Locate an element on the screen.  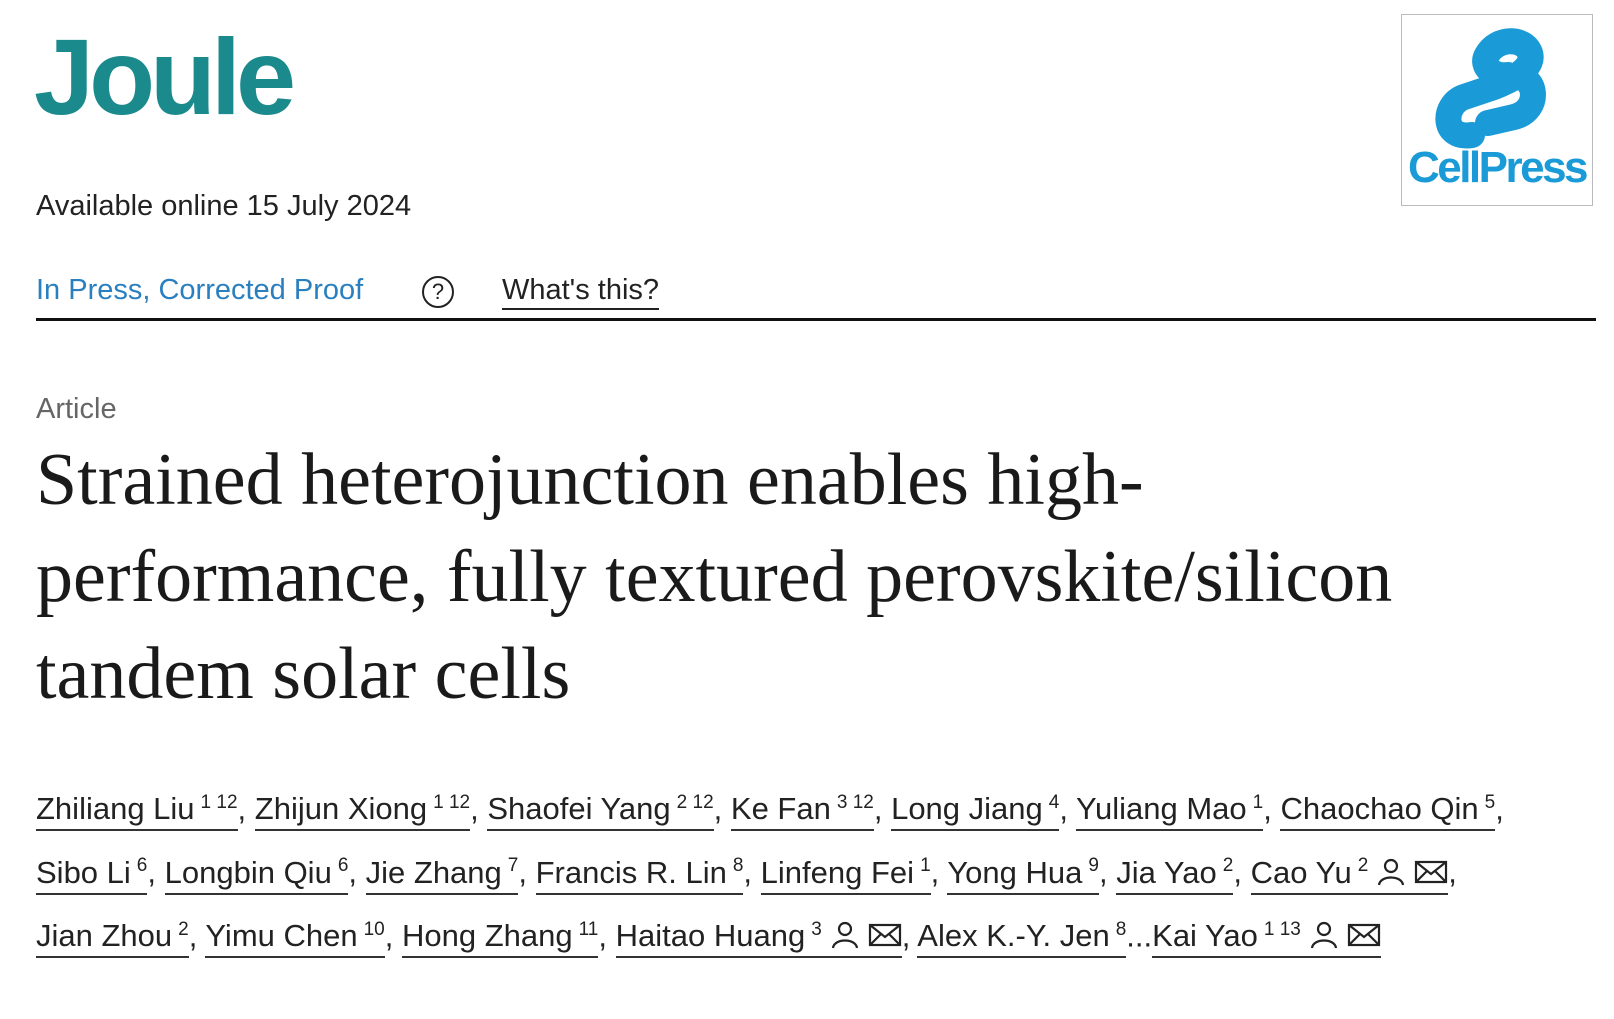
author-link: Zhijun Xiong 1 12 is located at coordinates (362, 811).